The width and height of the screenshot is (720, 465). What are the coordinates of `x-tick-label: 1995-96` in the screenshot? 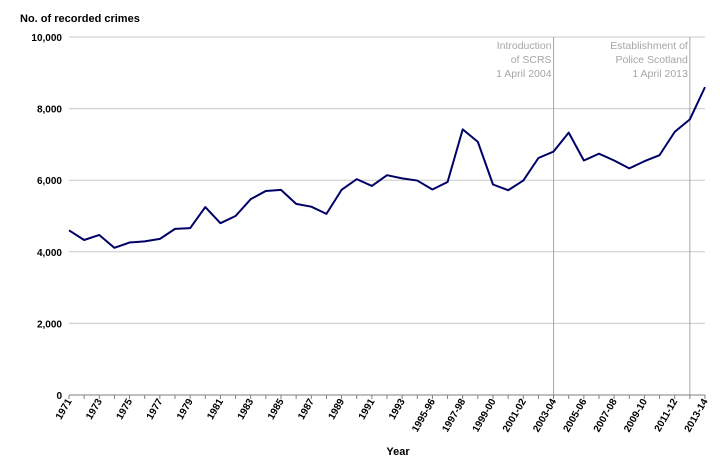 It's located at (424, 416).